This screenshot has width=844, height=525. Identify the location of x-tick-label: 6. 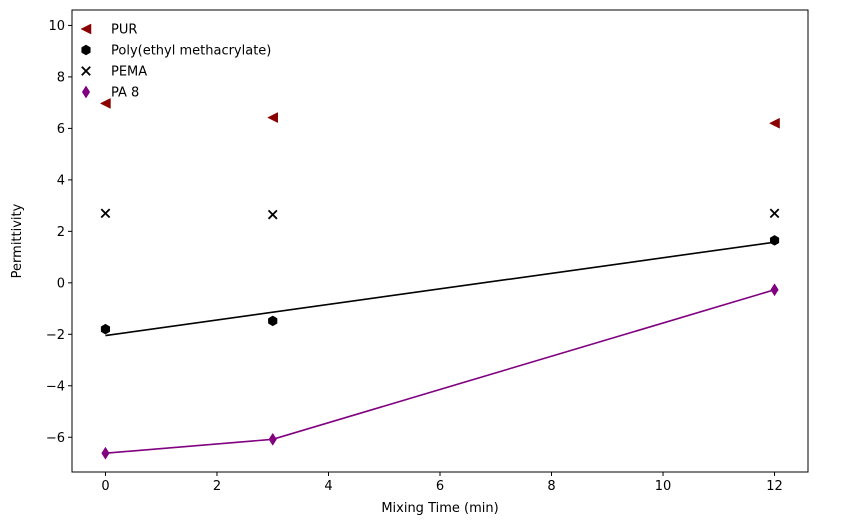
(440, 486).